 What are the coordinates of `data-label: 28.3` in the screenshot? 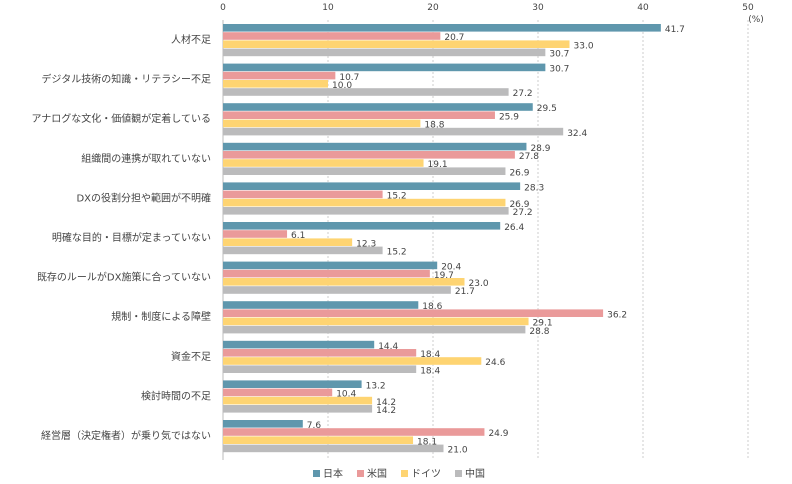 It's located at (534, 188).